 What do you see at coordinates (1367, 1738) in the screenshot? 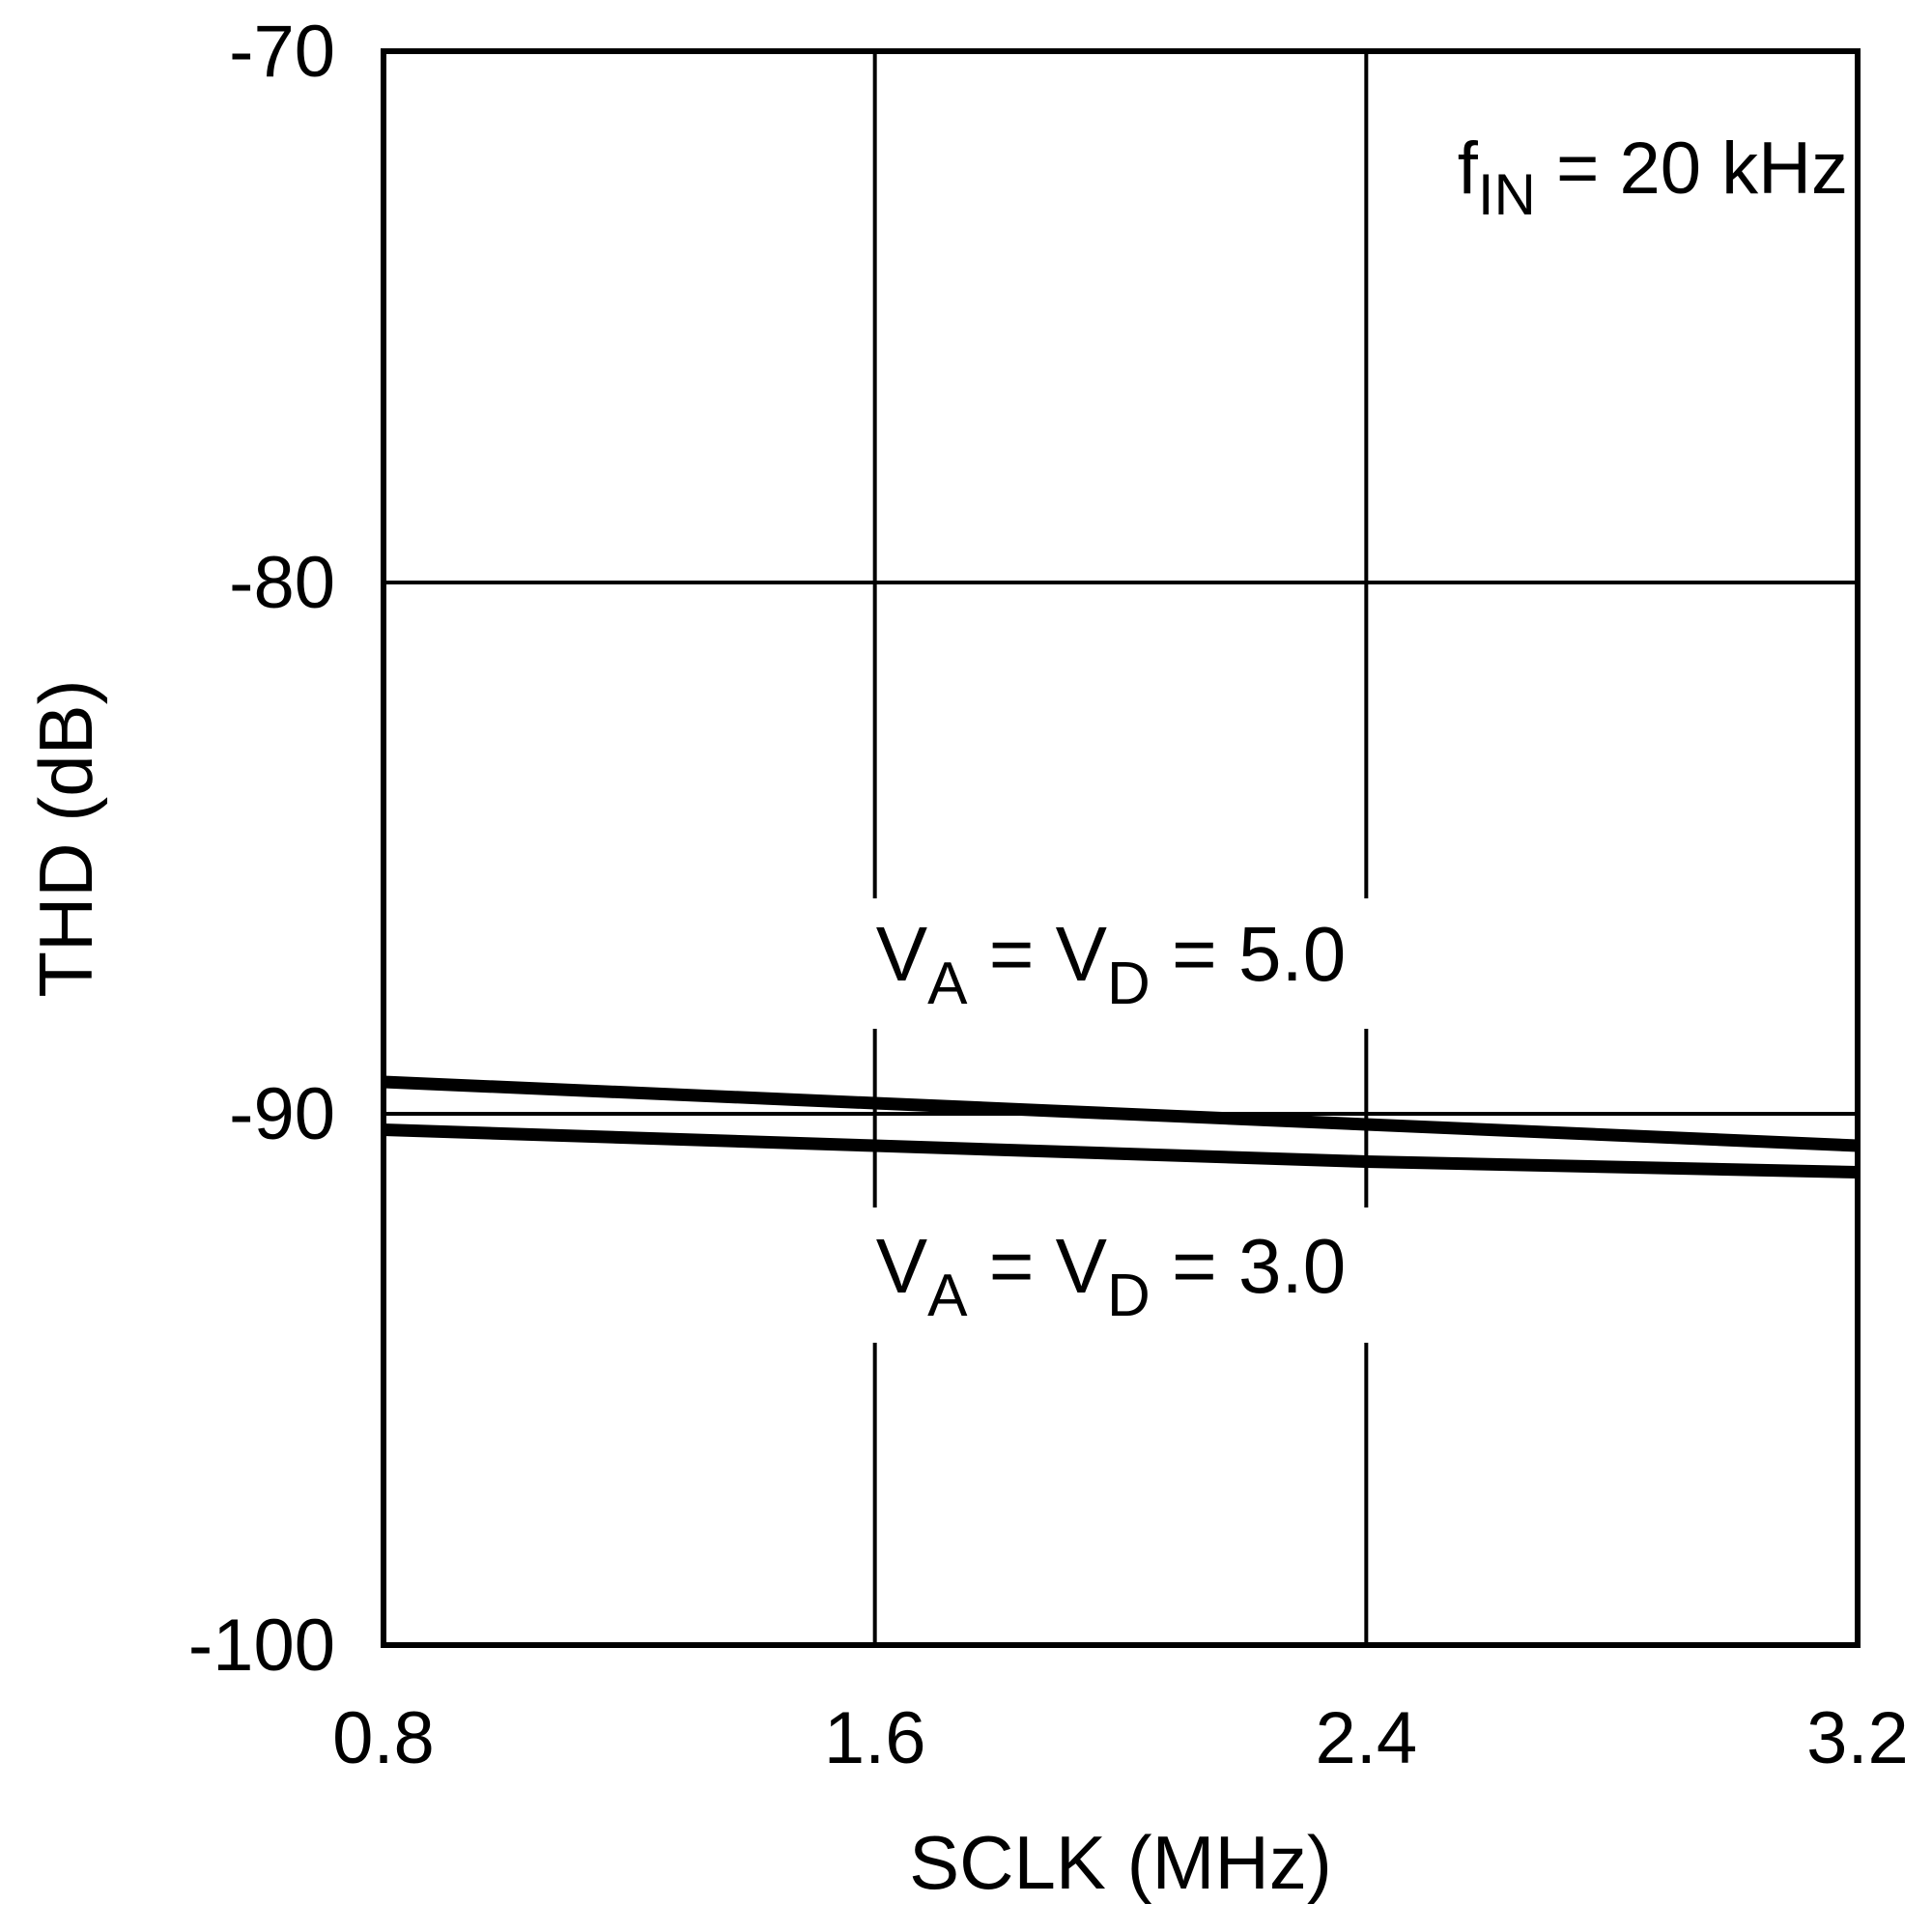
I see `x-tick-label: 2.4` at bounding box center [1367, 1738].